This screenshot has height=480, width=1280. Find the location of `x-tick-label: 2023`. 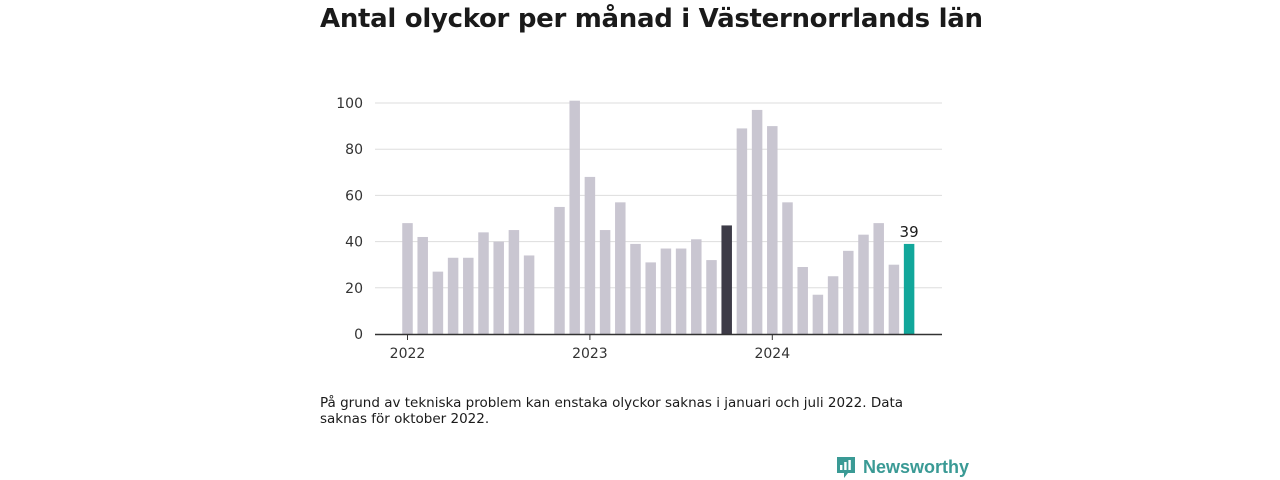

x-tick-label: 2023 is located at coordinates (590, 354).